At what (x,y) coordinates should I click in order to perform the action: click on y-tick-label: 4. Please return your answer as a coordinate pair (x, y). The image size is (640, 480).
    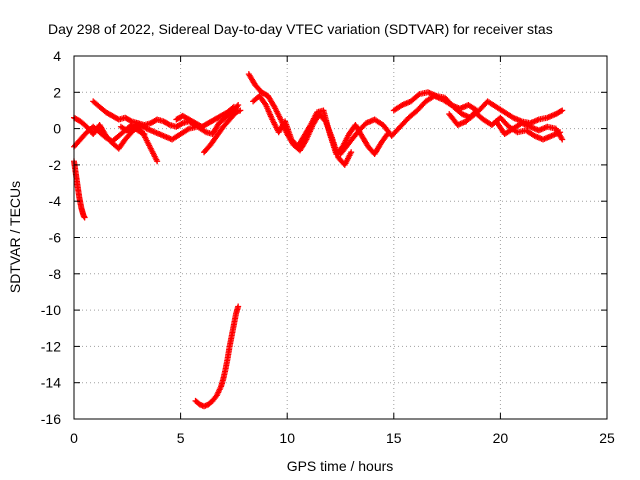
    Looking at the image, I should click on (57, 56).